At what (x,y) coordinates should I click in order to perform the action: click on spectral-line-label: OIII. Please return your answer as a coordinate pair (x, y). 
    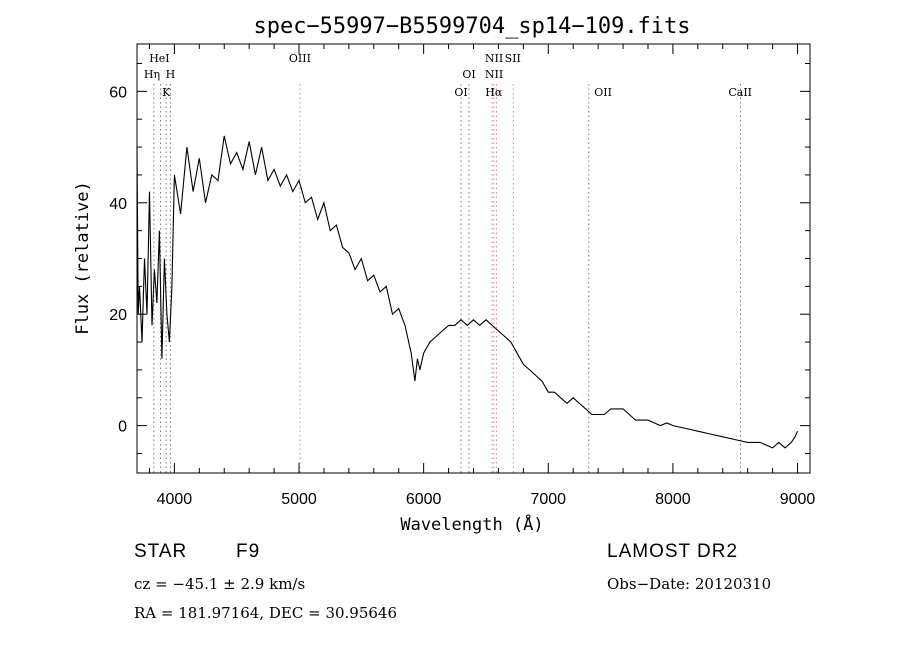
    Looking at the image, I should click on (300, 58).